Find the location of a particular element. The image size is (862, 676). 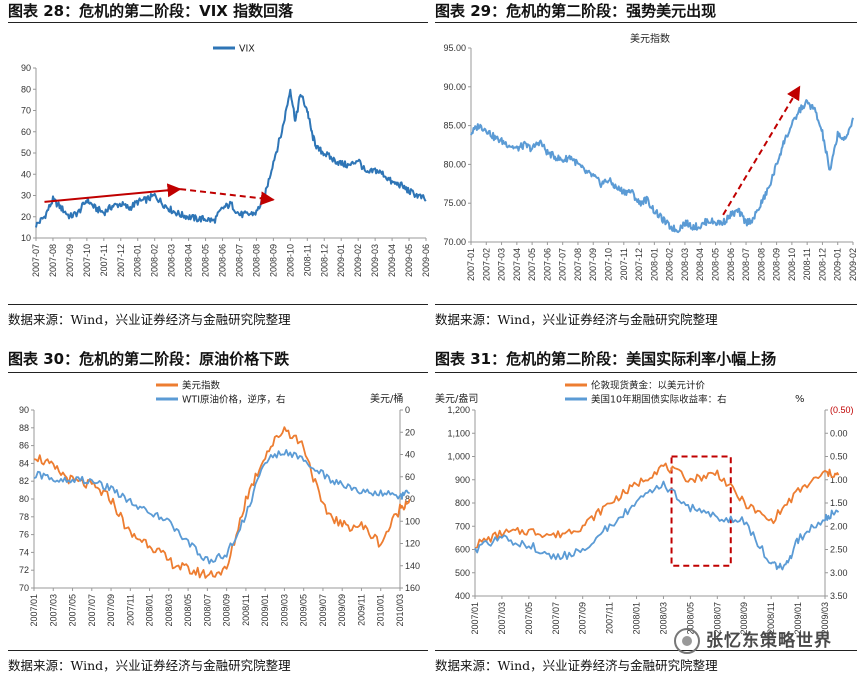

y-right-unit-label: 美元/桶 is located at coordinates (386, 398).